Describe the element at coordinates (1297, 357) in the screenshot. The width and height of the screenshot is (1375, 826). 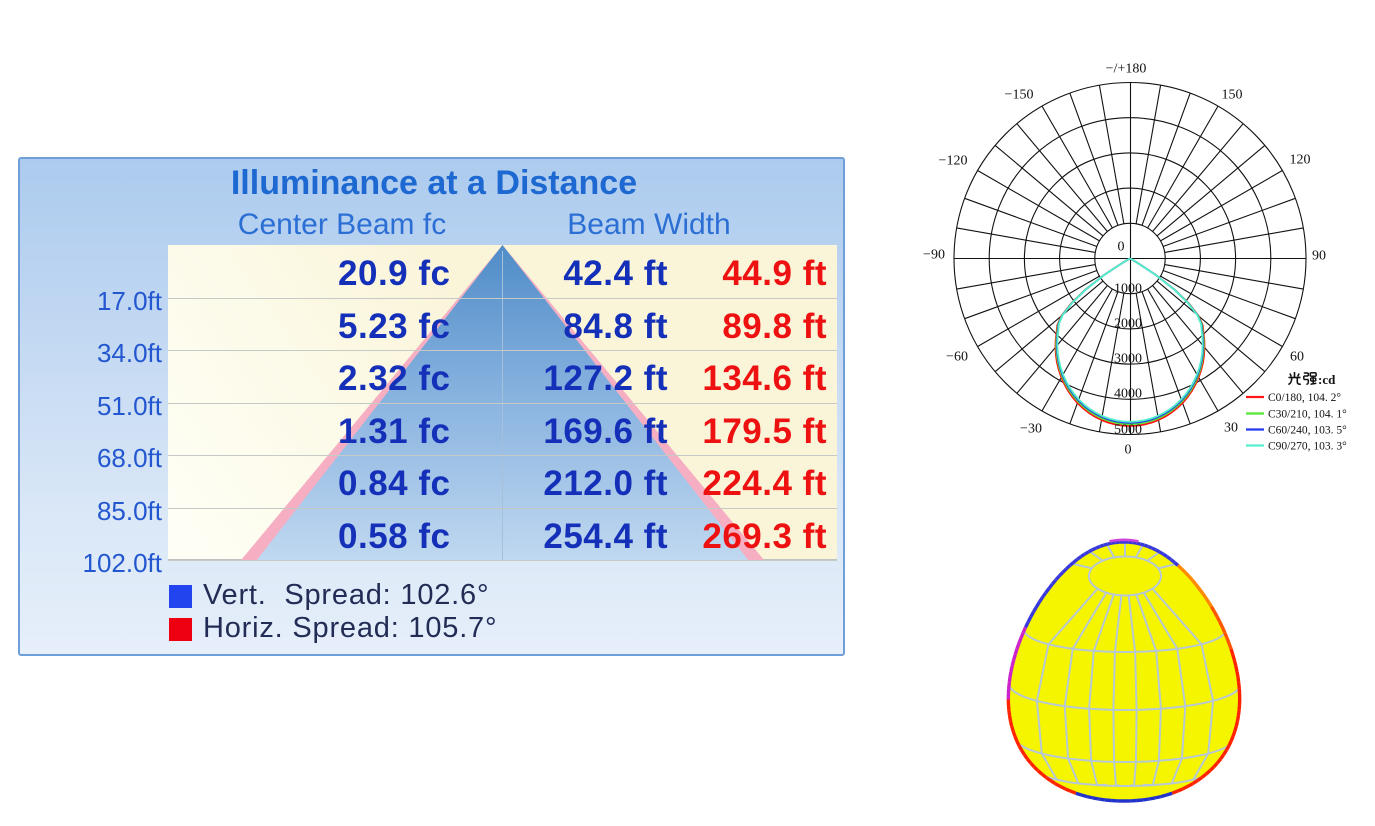
I see `svg-text: 60` at that location.